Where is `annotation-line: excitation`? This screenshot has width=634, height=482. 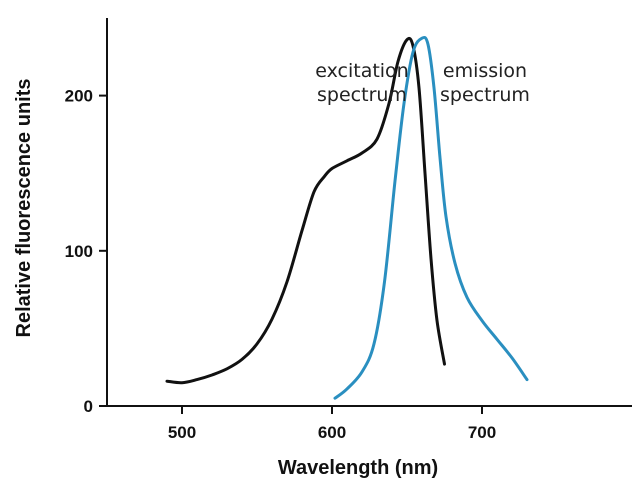
annotation-line: excitation is located at coordinates (361, 71).